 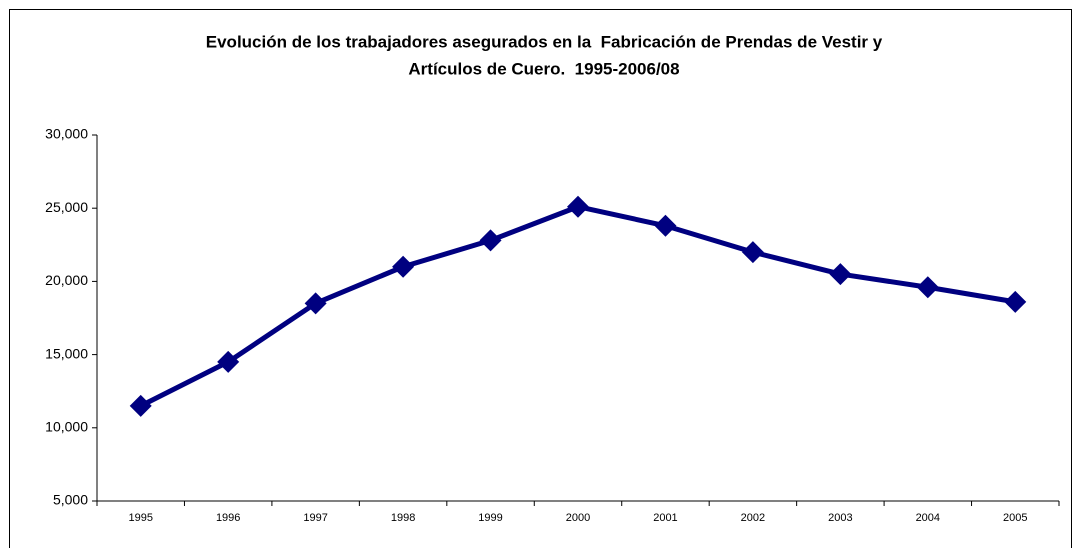 I want to click on x-tick-label: 2002, so click(x=753, y=518).